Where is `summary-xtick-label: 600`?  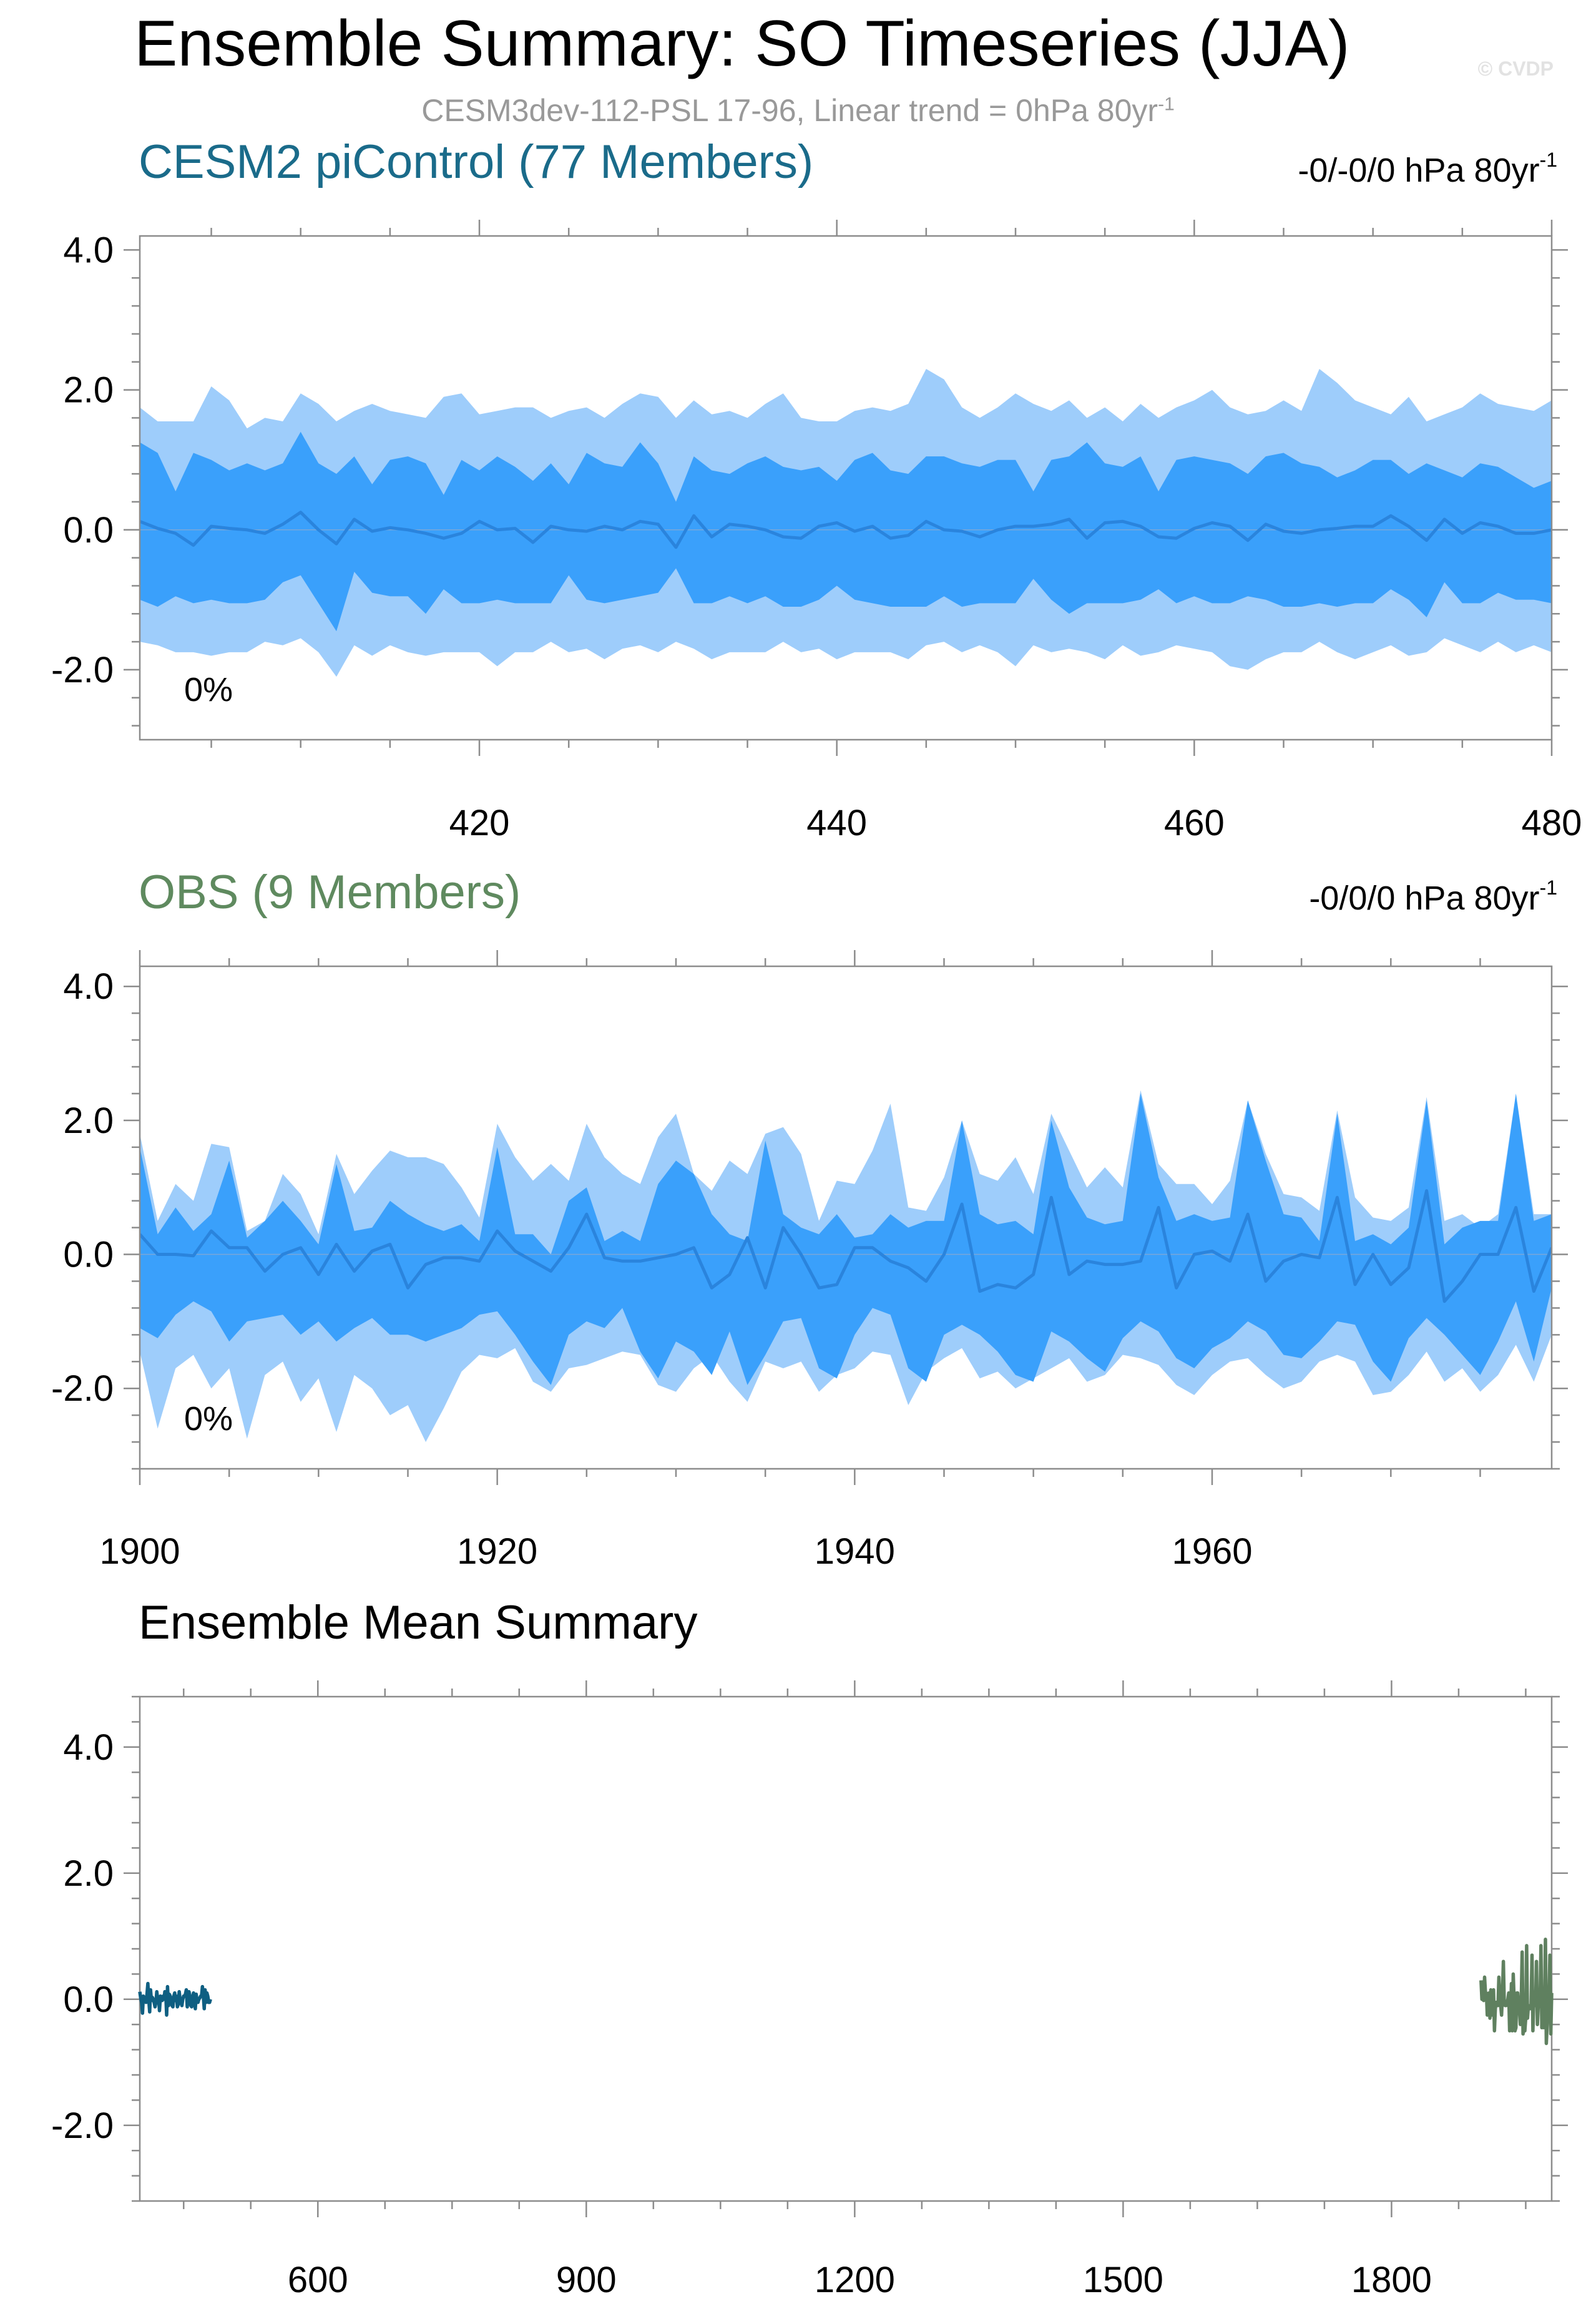
summary-xtick-label: 600 is located at coordinates (318, 2280).